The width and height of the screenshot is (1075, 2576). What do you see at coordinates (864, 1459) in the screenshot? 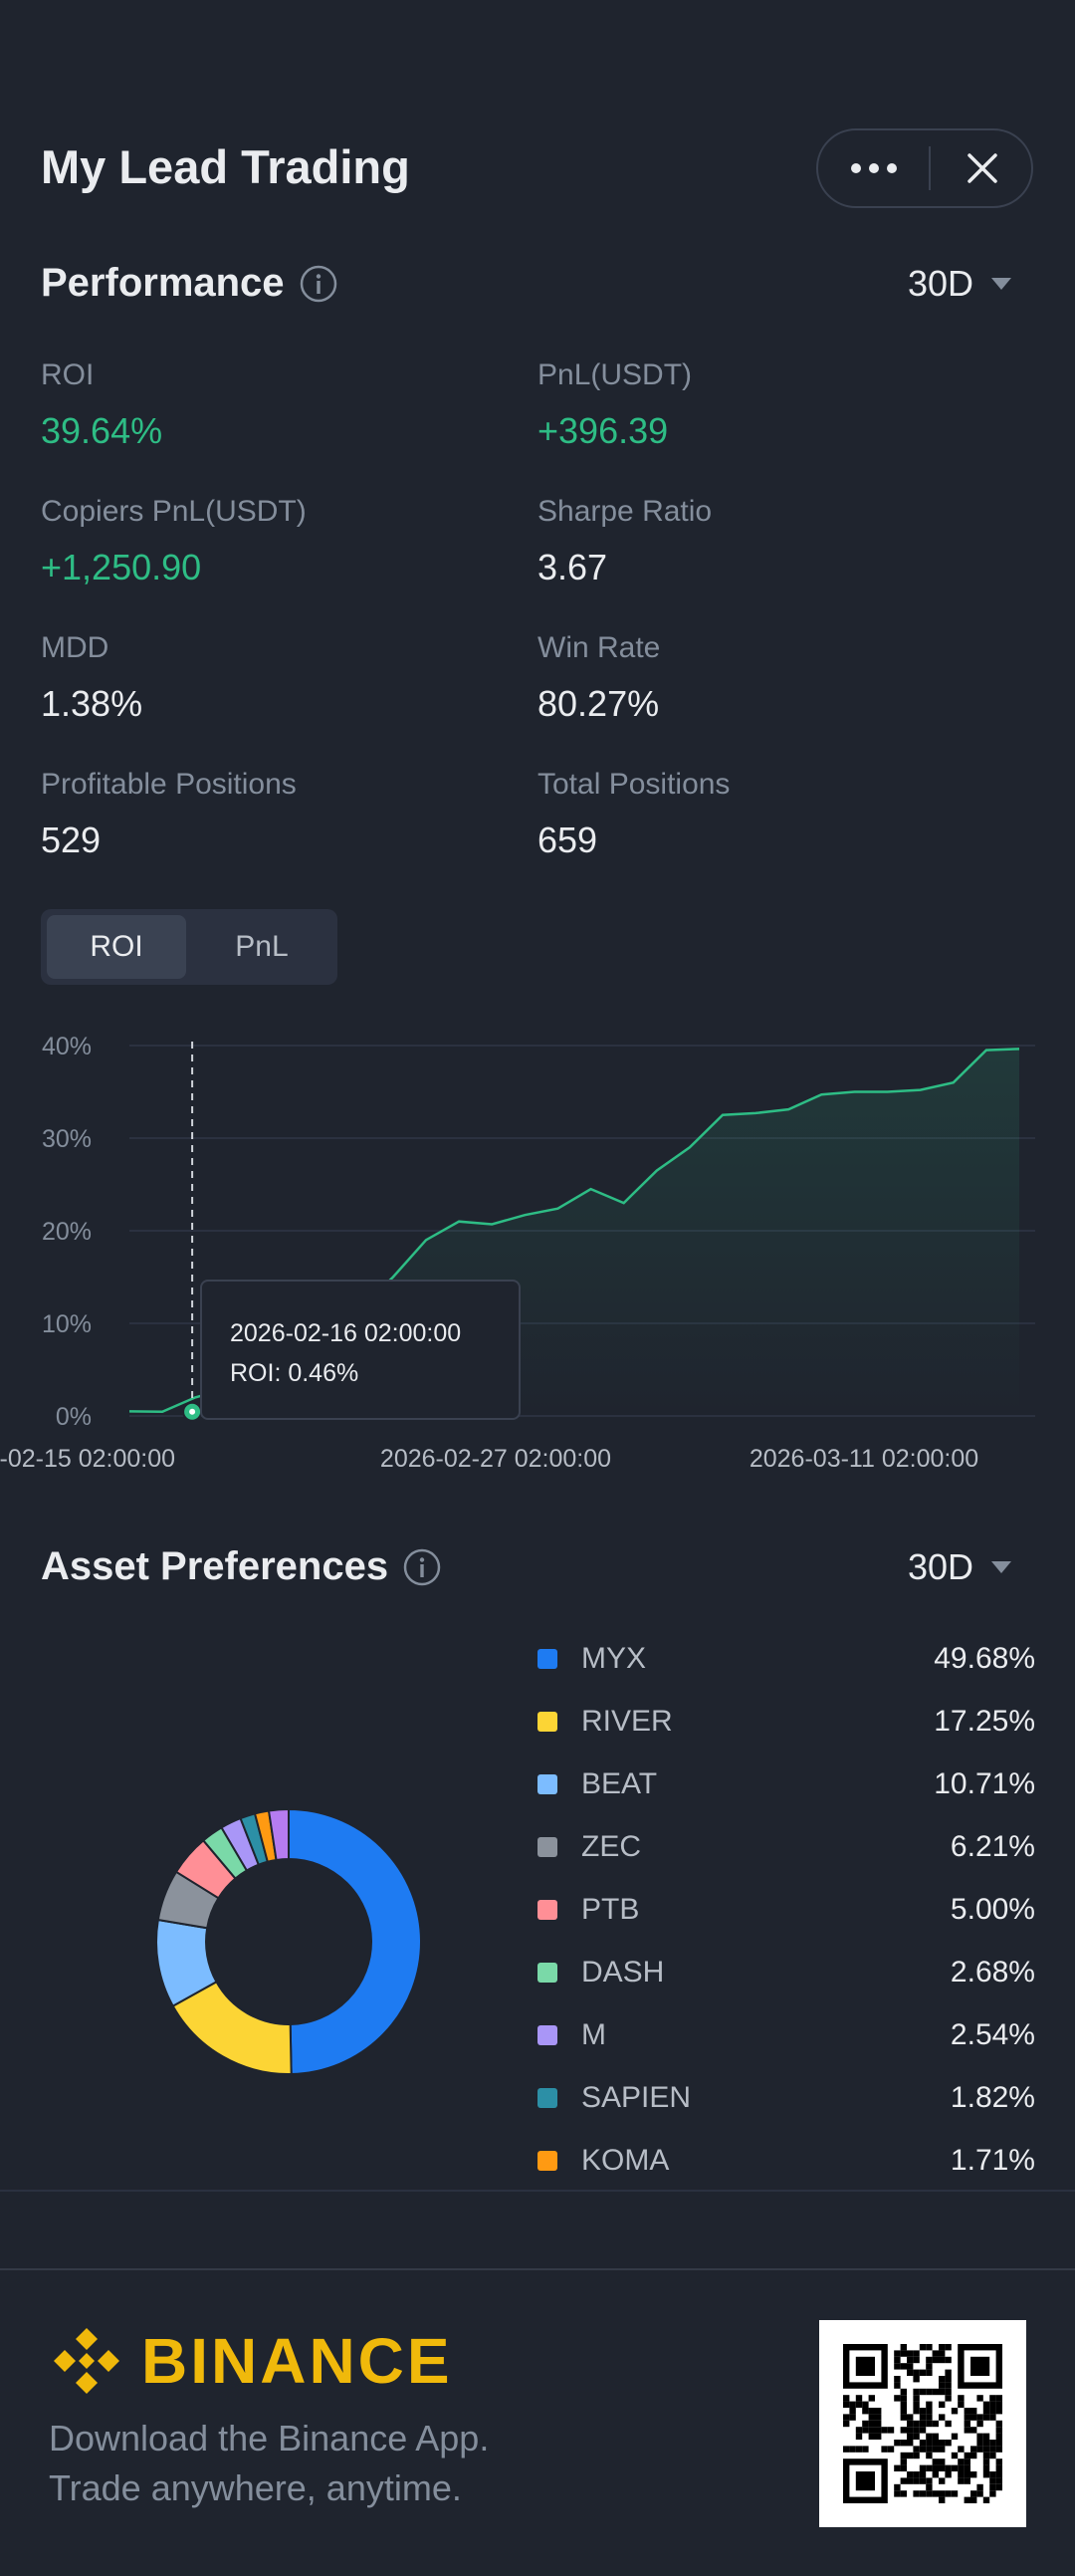
I see `x-tick-label: 2026-03-11 02:00:00` at bounding box center [864, 1459].